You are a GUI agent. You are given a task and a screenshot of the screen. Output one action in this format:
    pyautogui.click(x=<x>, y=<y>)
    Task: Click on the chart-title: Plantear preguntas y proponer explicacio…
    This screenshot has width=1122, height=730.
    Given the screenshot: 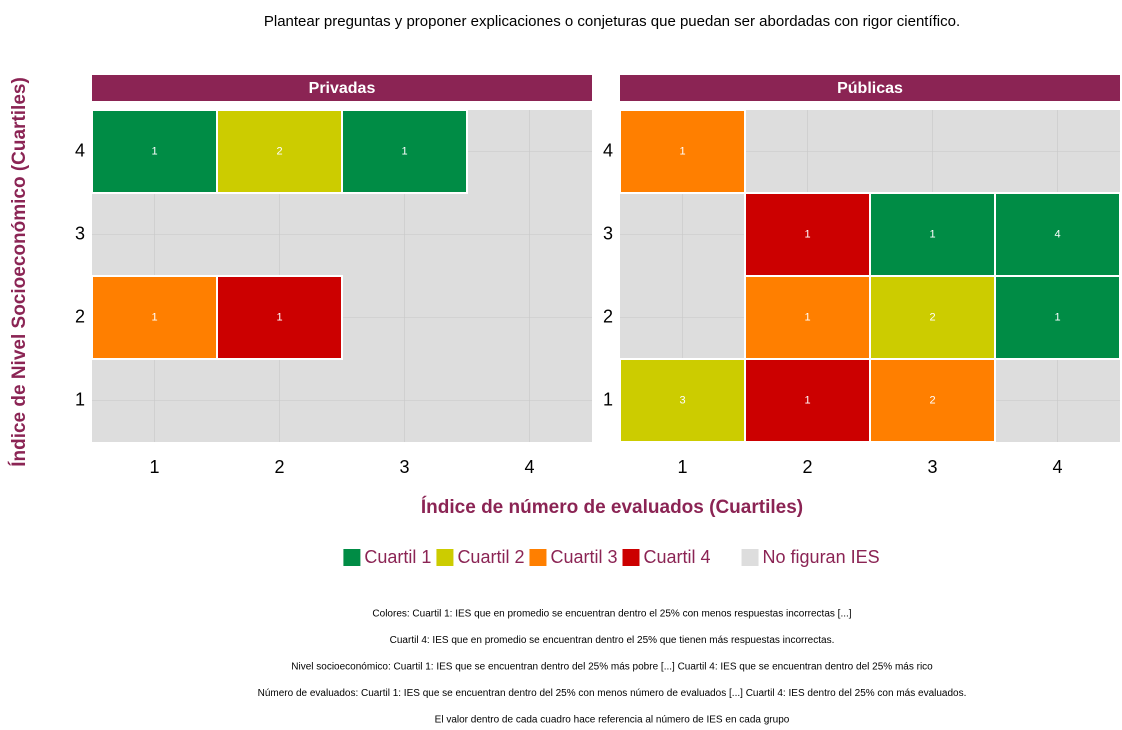 What is the action you would take?
    pyautogui.click(x=612, y=21)
    